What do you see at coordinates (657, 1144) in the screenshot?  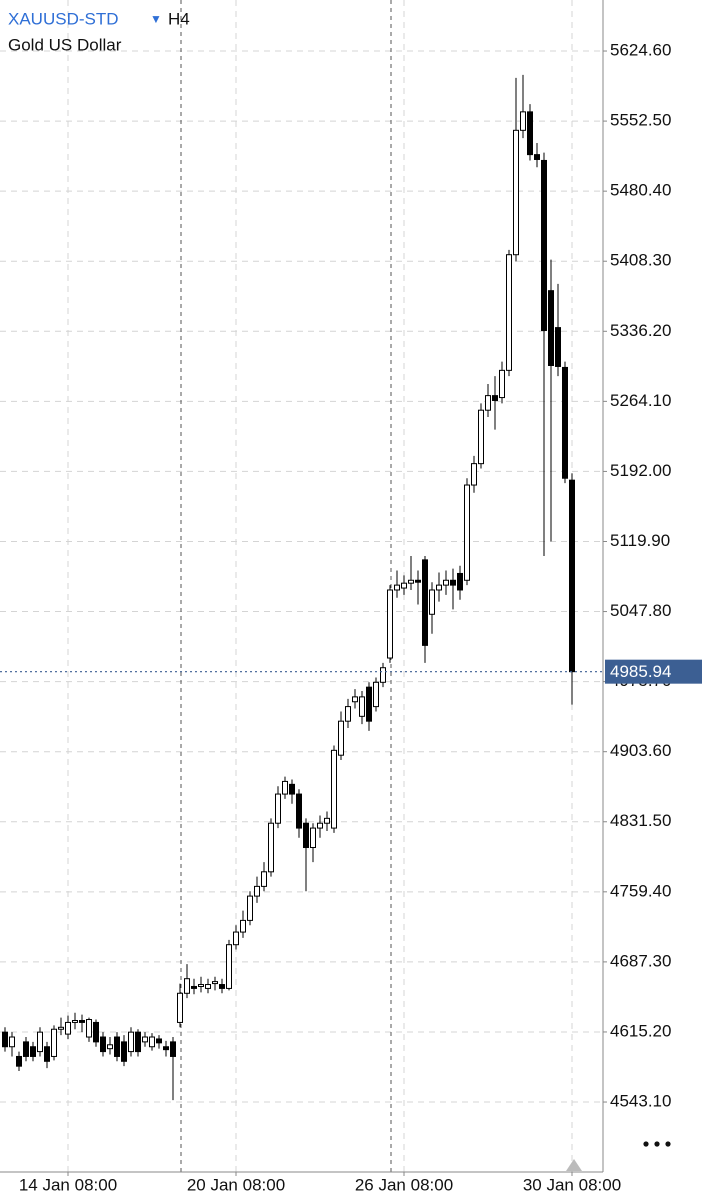 I see `more-menu` at bounding box center [657, 1144].